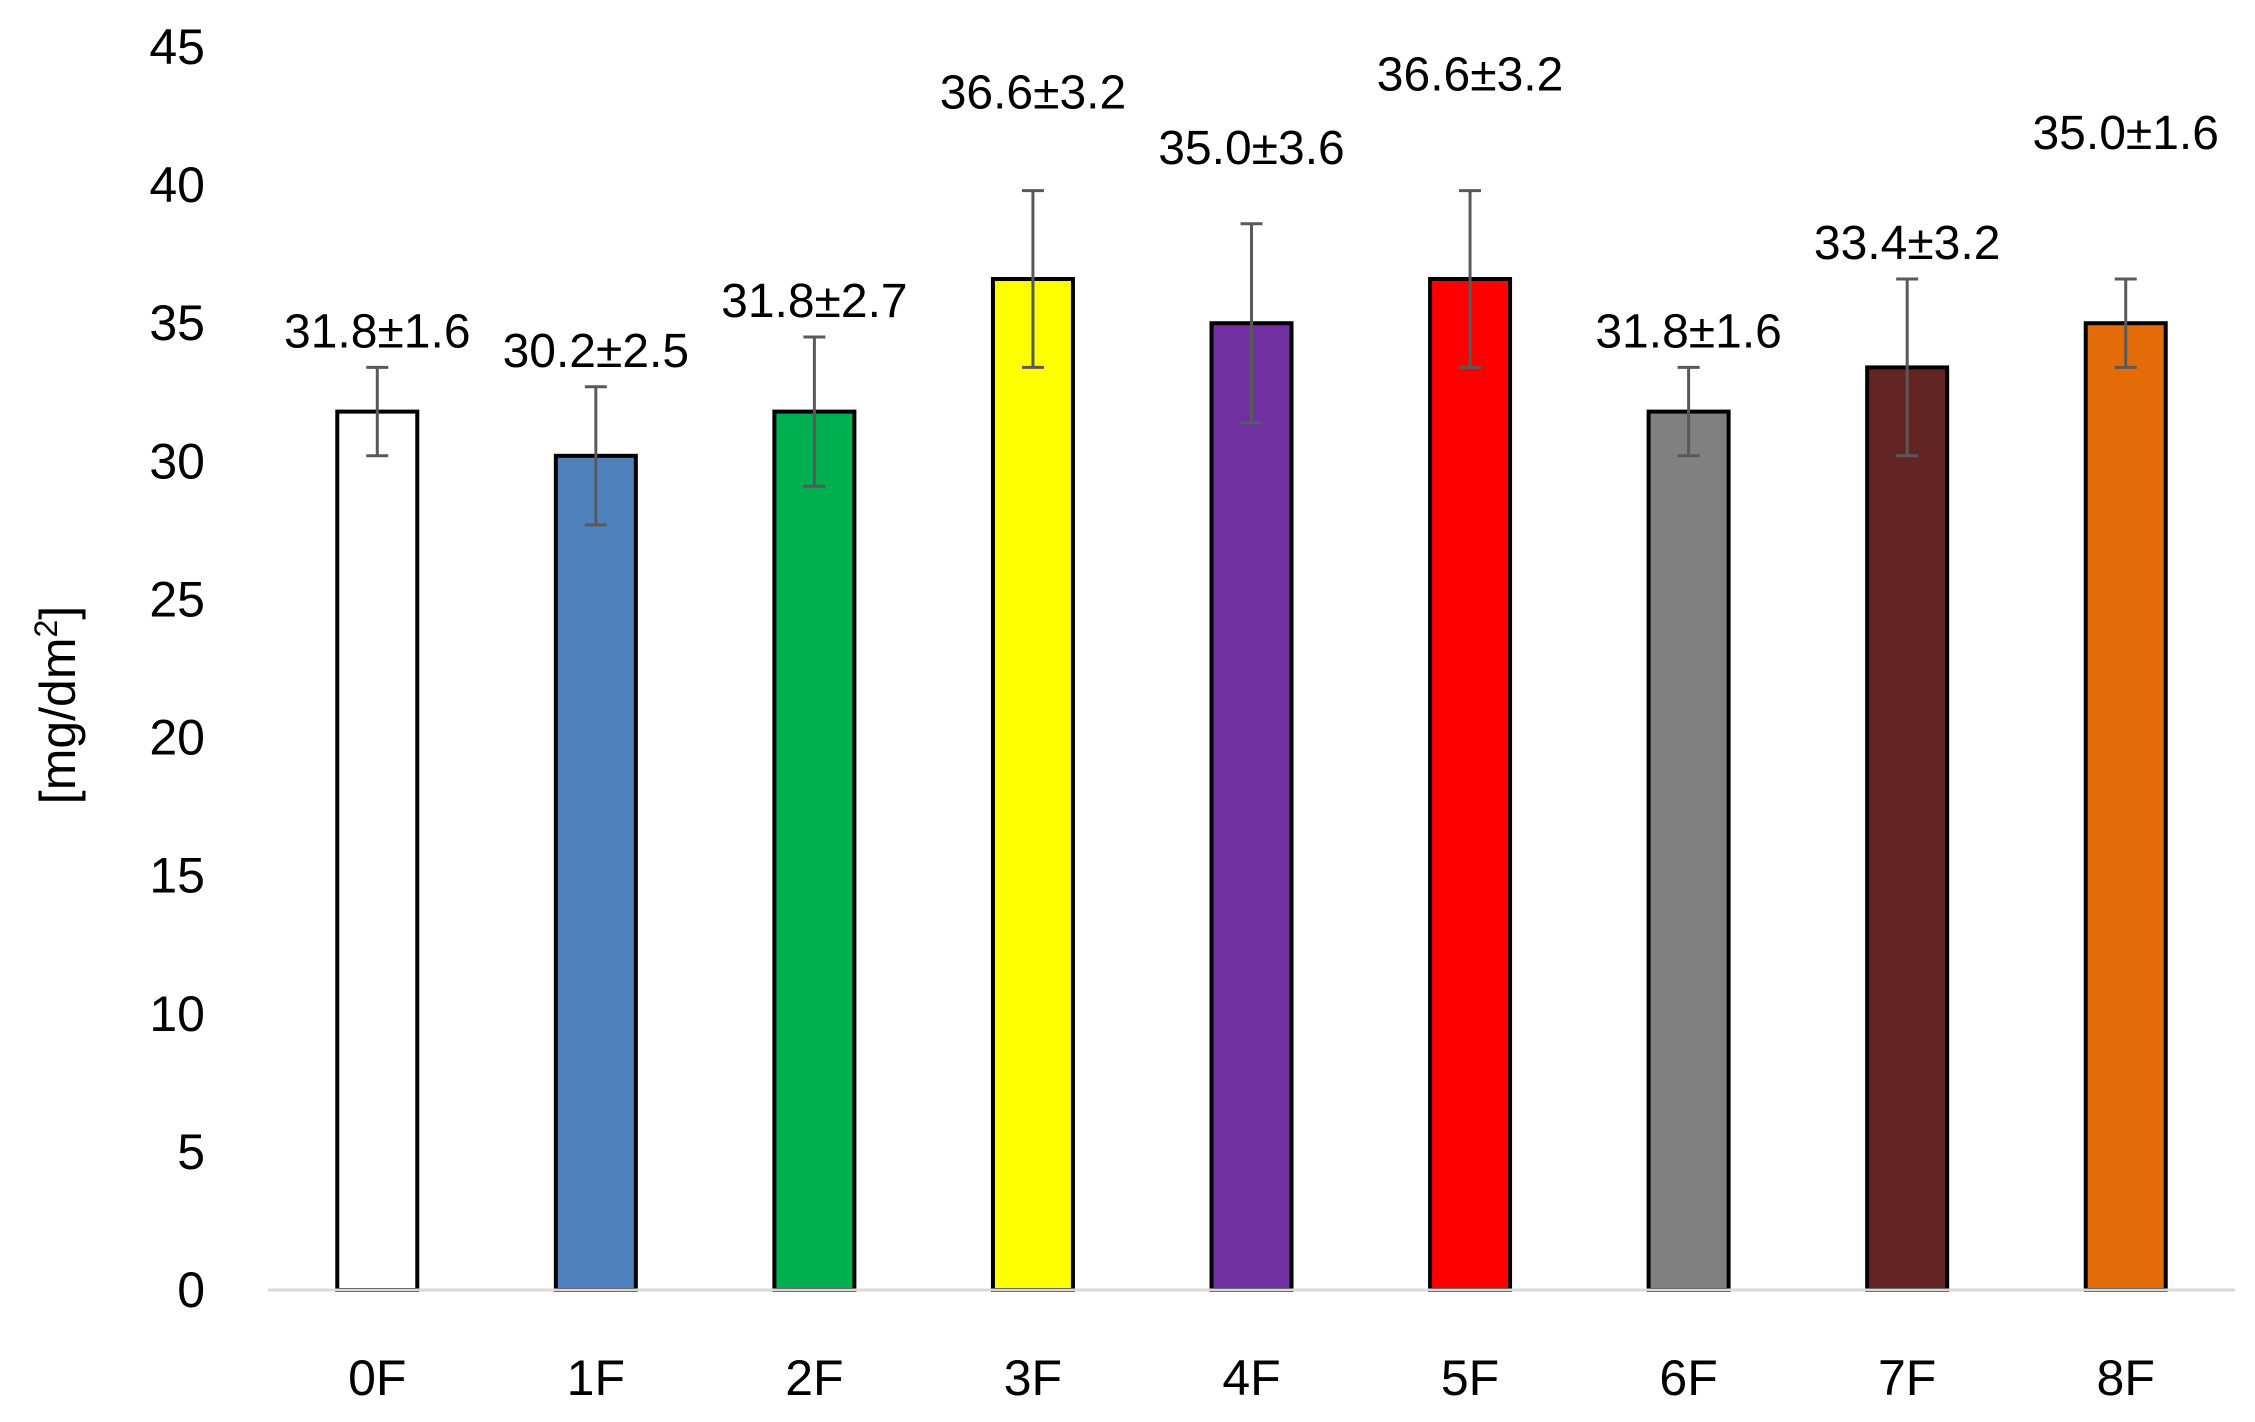 Image resolution: width=2255 pixels, height=1422 pixels. Describe the element at coordinates (1907, 1378) in the screenshot. I see `x-tick-label: 7F` at that location.